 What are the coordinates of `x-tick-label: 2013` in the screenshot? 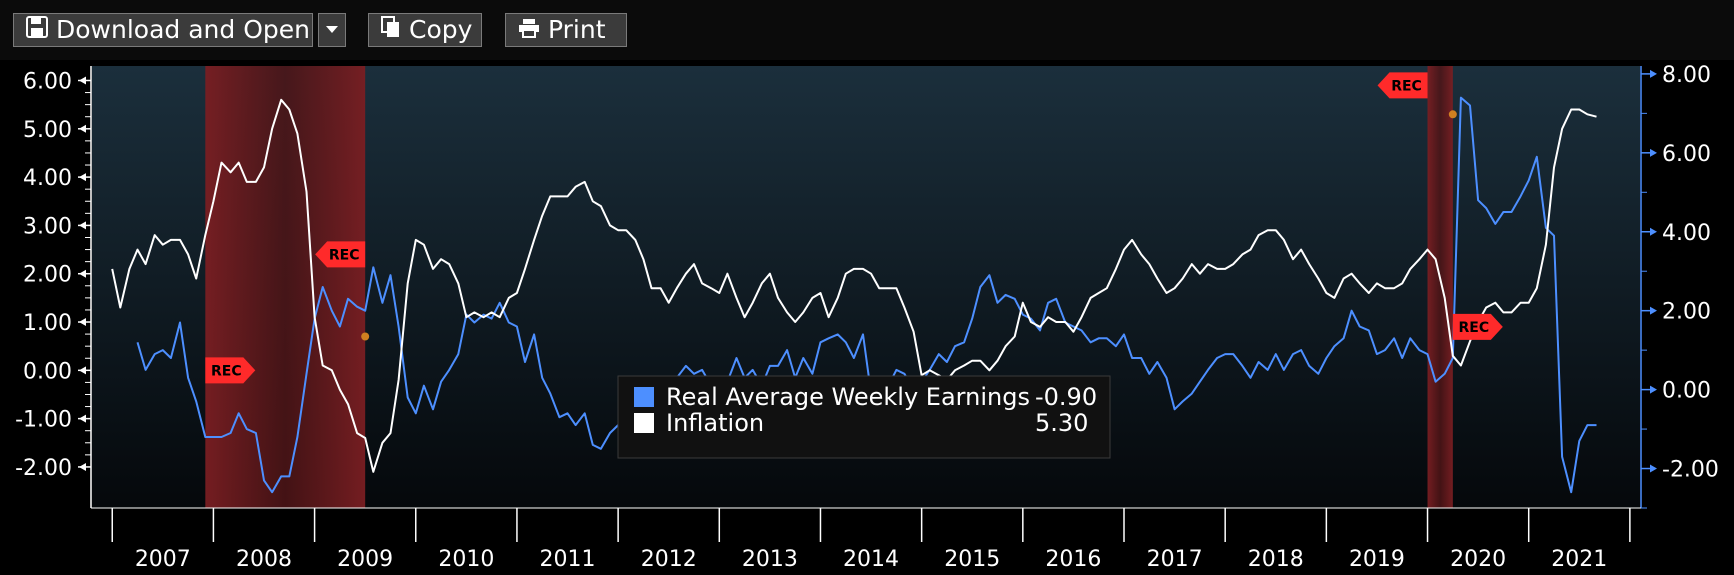 It's located at (770, 559).